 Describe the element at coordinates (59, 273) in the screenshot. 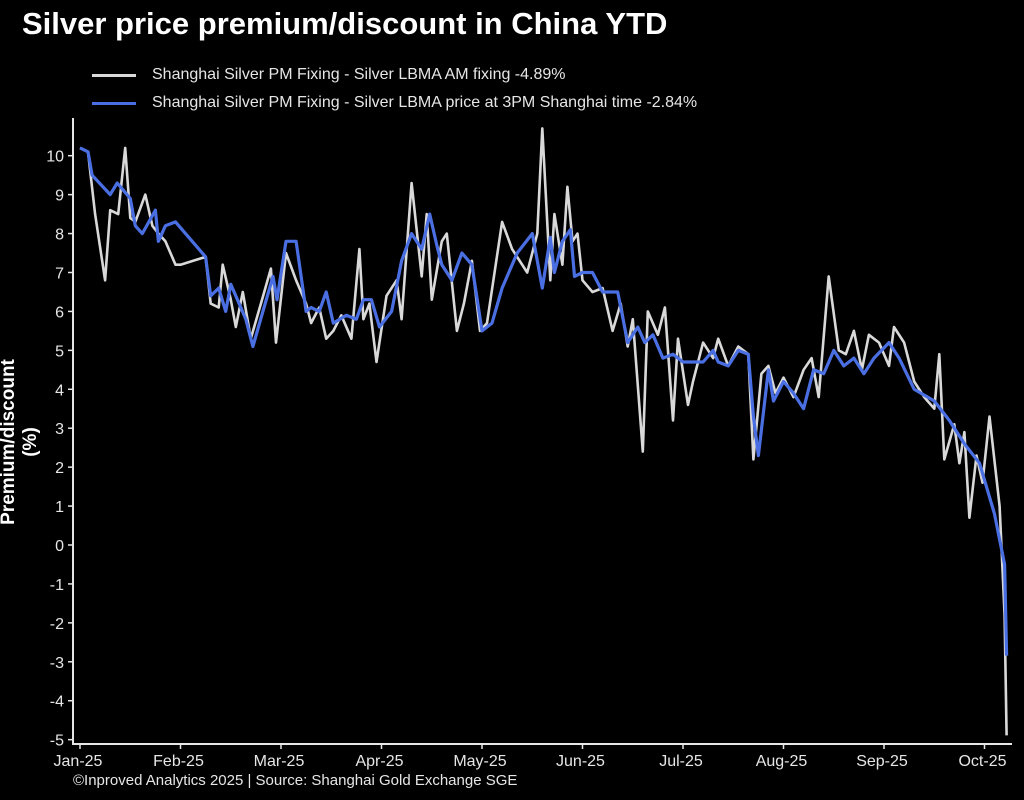

I see `y-tick-label: 7` at that location.